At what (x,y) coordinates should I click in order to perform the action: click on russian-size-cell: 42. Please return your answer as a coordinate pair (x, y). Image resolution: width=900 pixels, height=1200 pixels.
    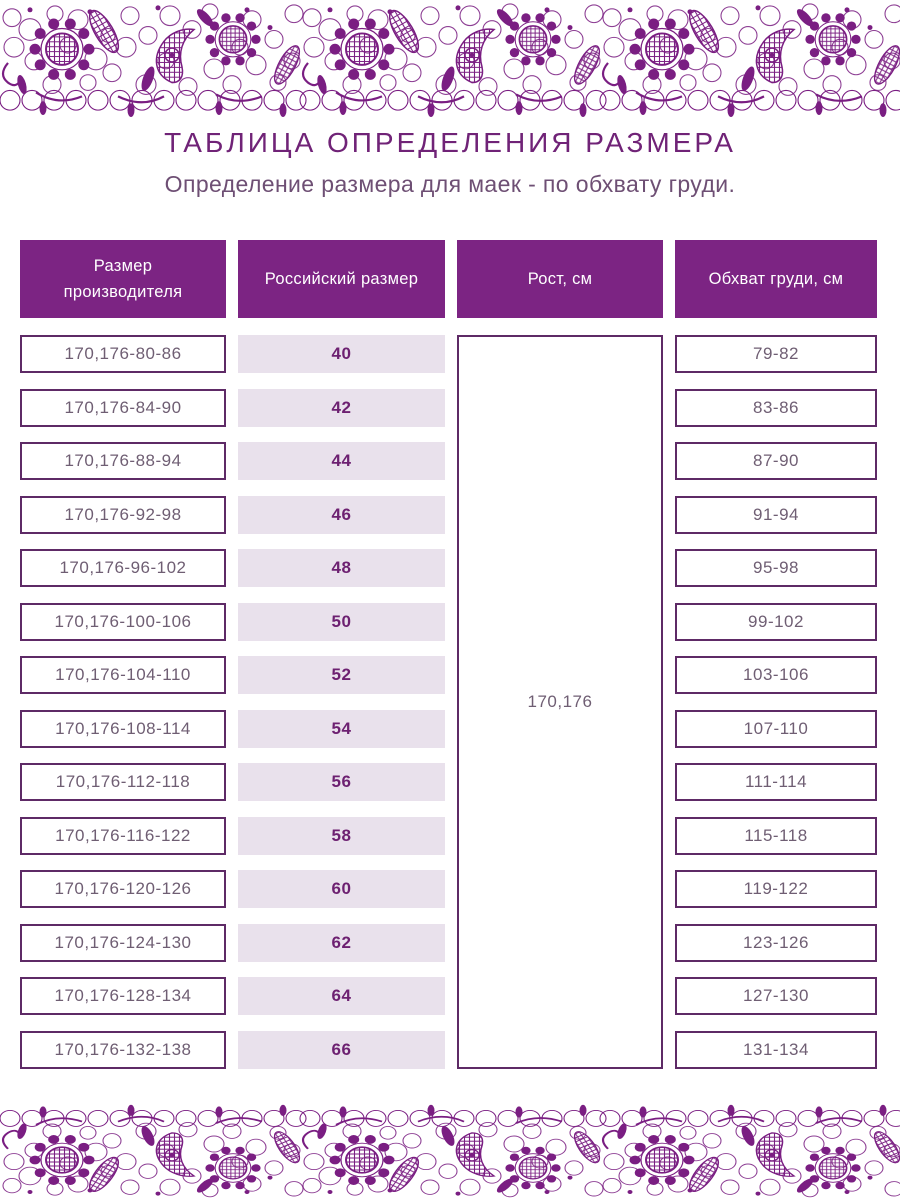
    Looking at the image, I should click on (341, 407).